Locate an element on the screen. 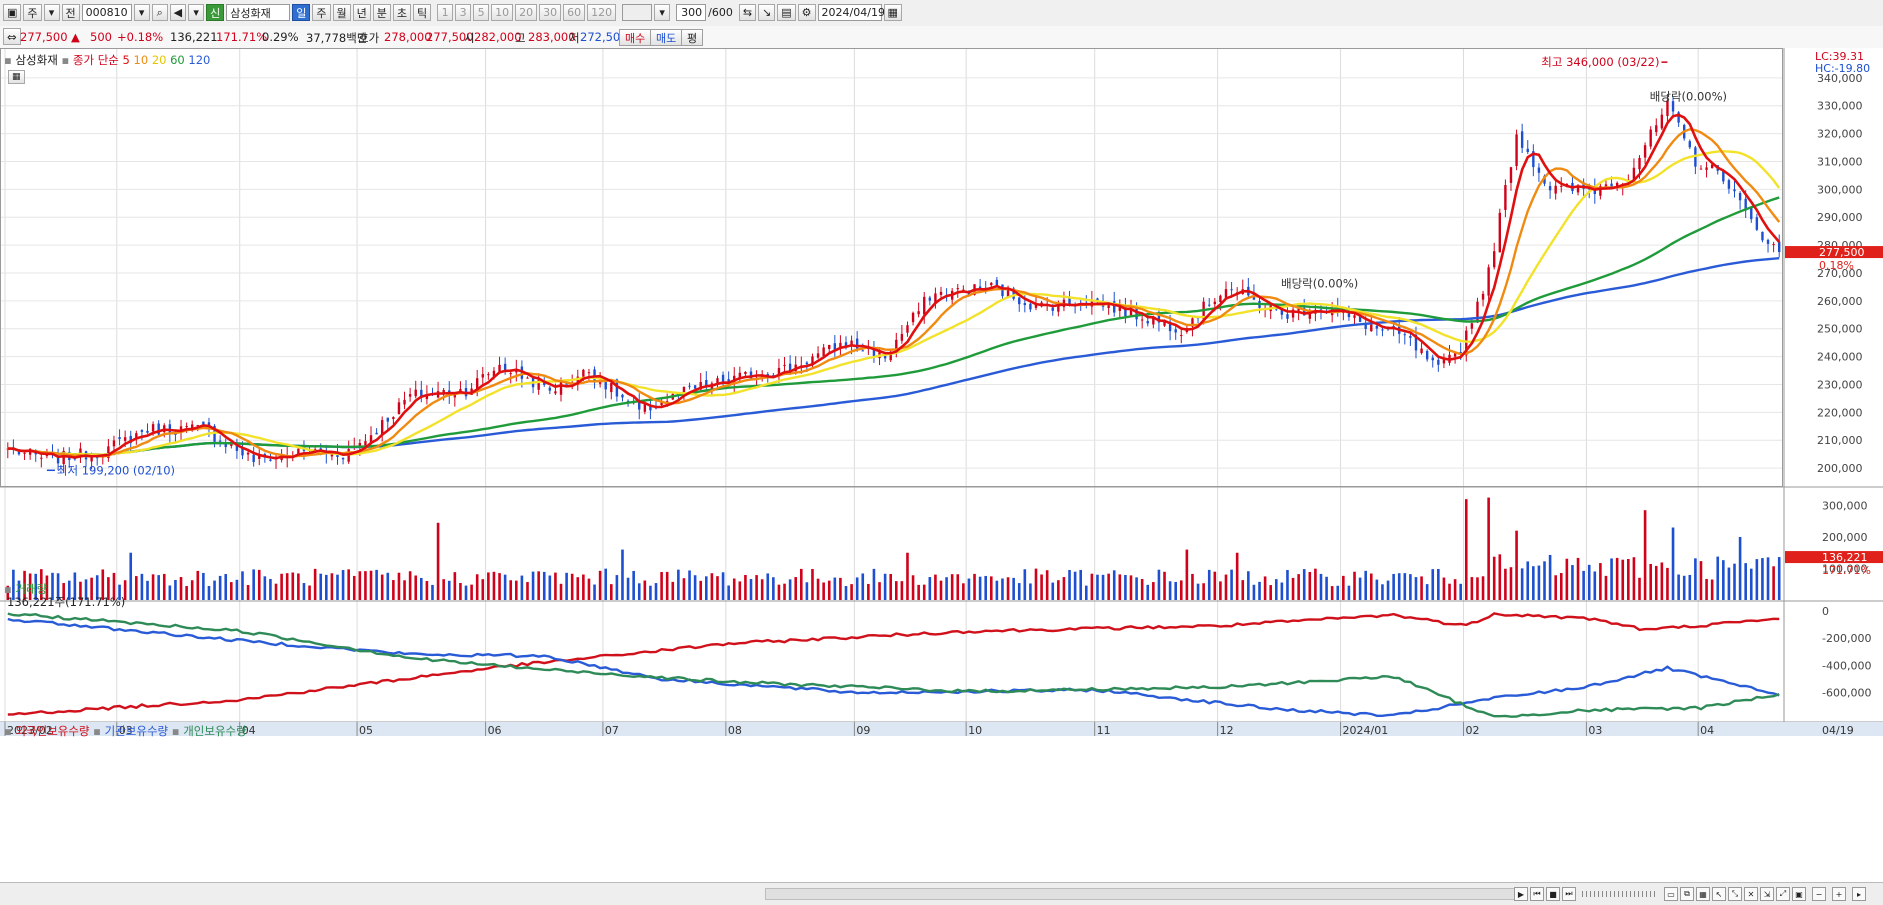  calendar-icon: ▦ is located at coordinates (892, 12).